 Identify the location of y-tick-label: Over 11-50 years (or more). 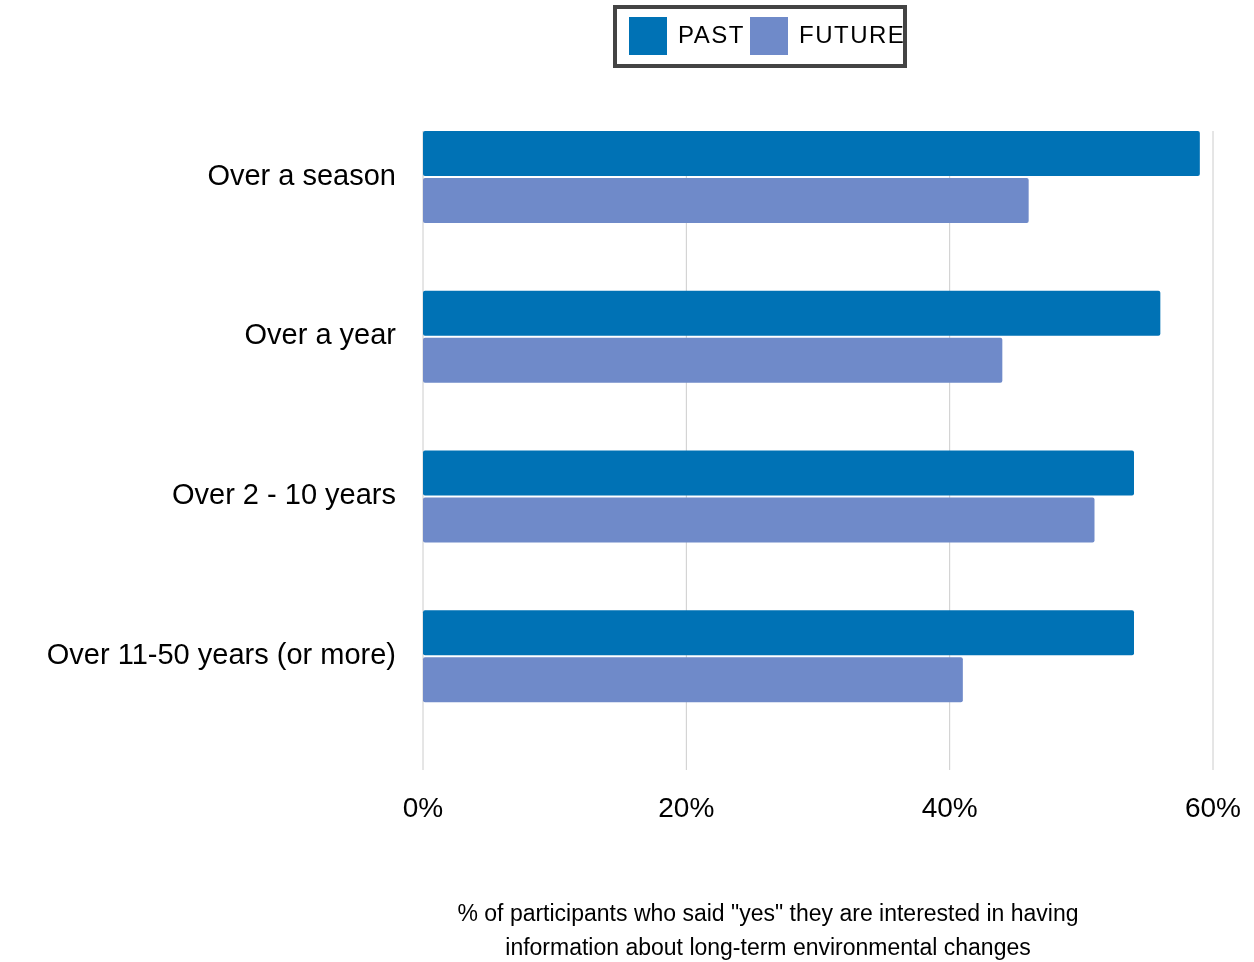
(221, 653).